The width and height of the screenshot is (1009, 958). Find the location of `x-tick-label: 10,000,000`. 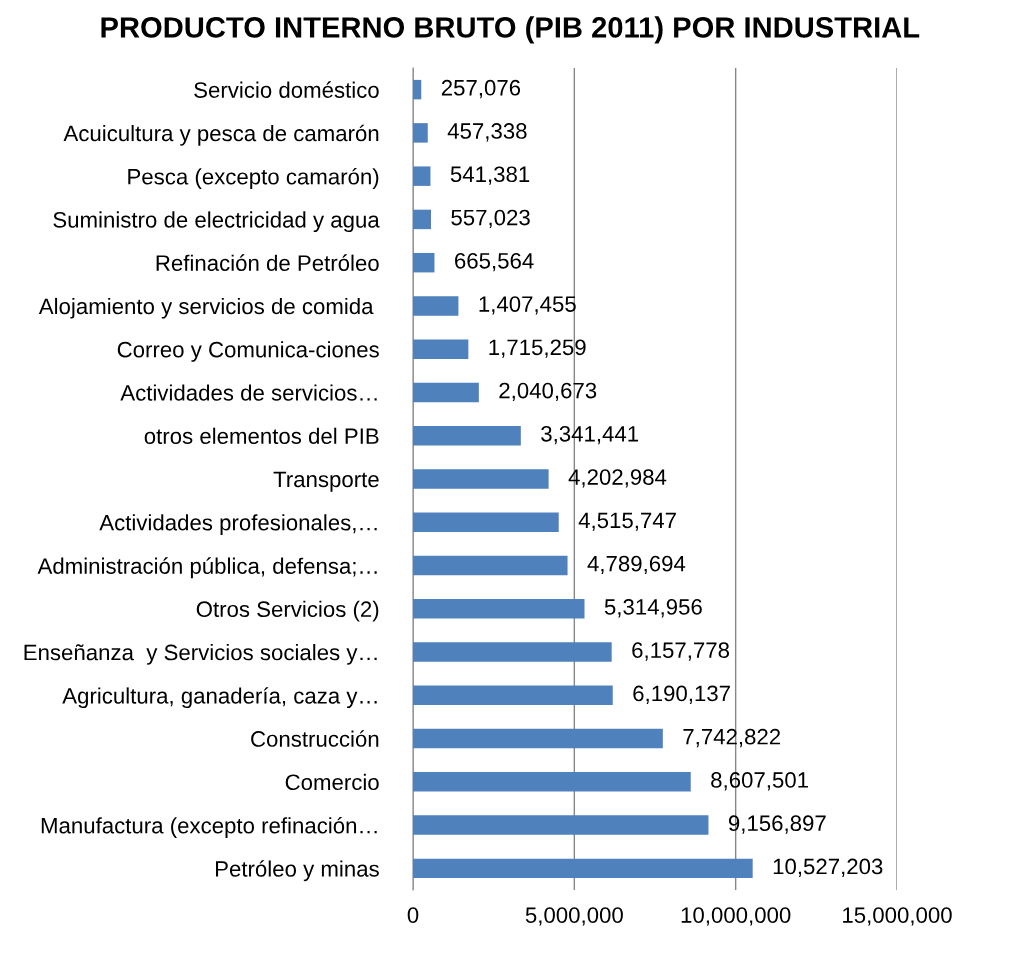

x-tick-label: 10,000,000 is located at coordinates (736, 916).